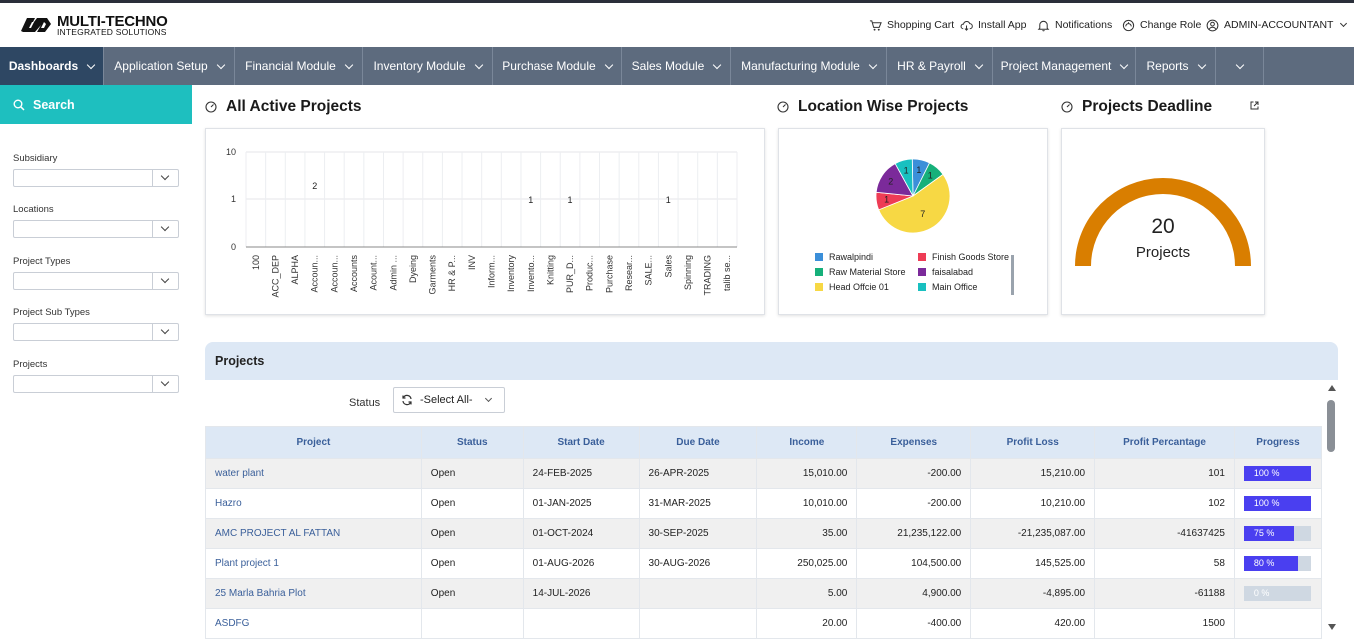  Describe the element at coordinates (96, 281) in the screenshot. I see `project-types-select` at that location.